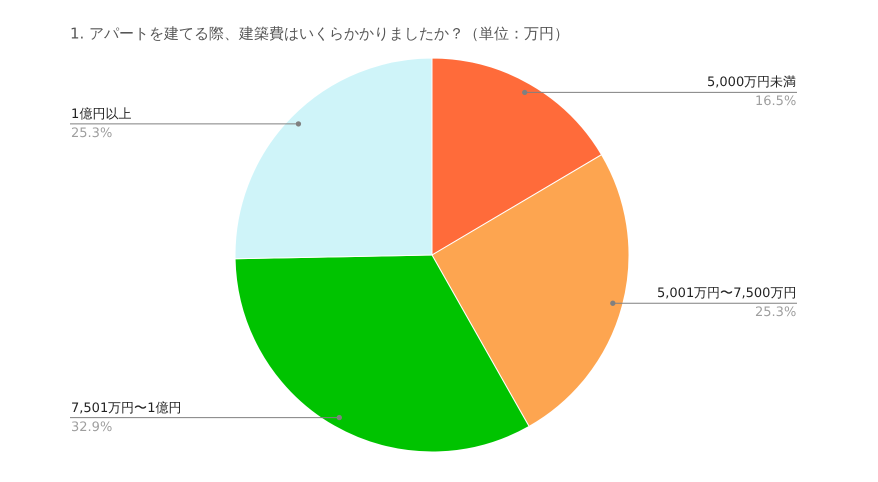 This screenshot has height=482, width=878. I want to click on data-label: 32.9%, so click(91, 427).